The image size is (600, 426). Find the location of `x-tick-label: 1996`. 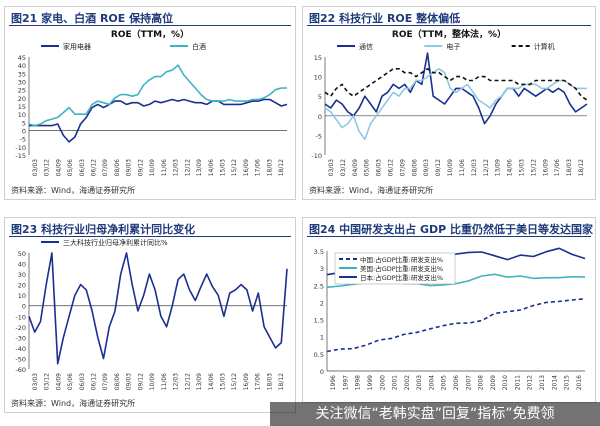

x-tick-label: 1996 is located at coordinates (333, 382).